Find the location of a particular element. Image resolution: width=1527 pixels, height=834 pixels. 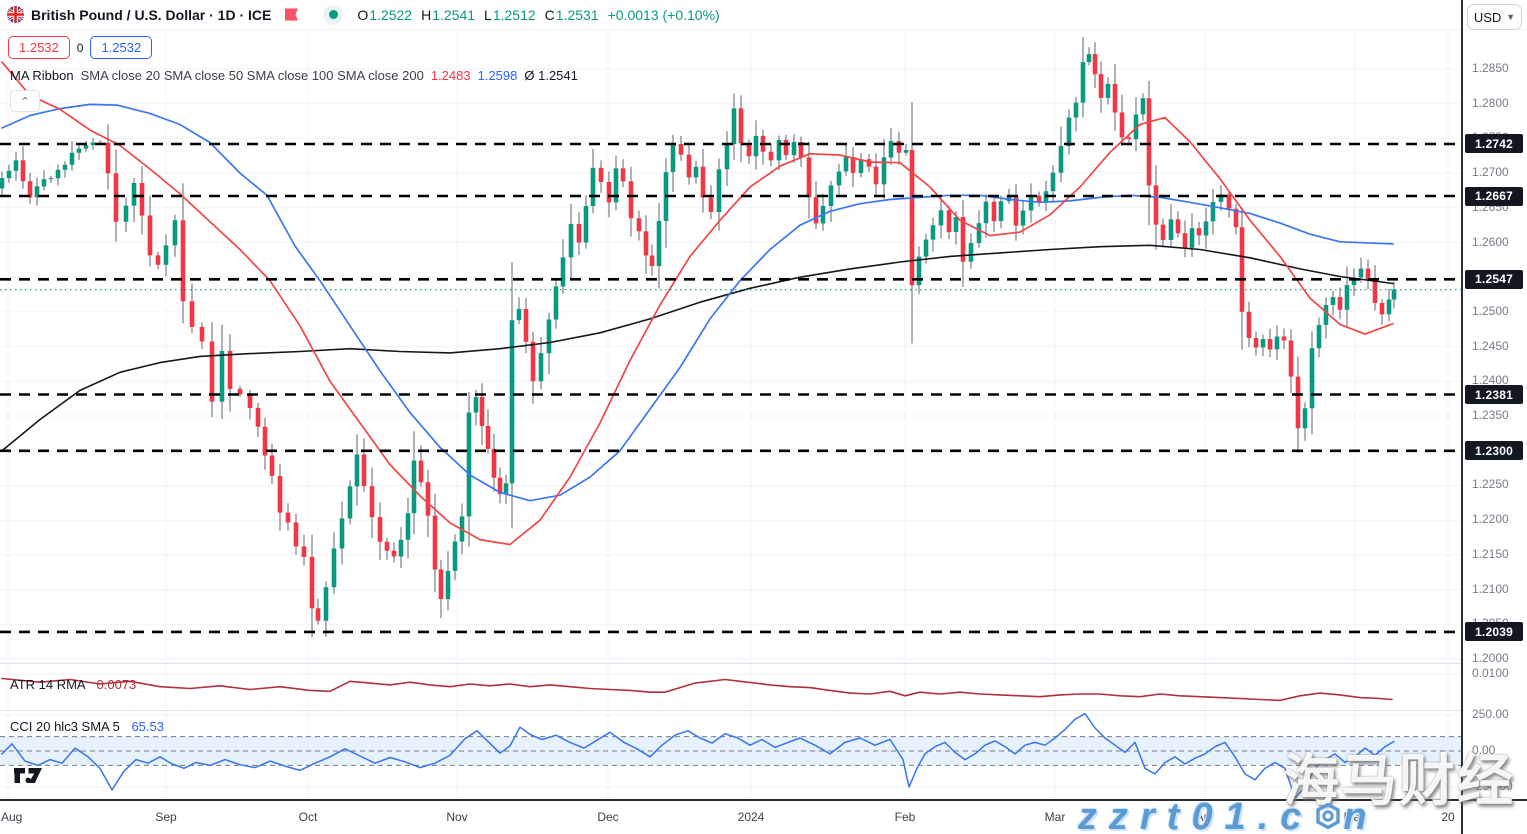

price-tick: 0.00 is located at coordinates (1484, 750).